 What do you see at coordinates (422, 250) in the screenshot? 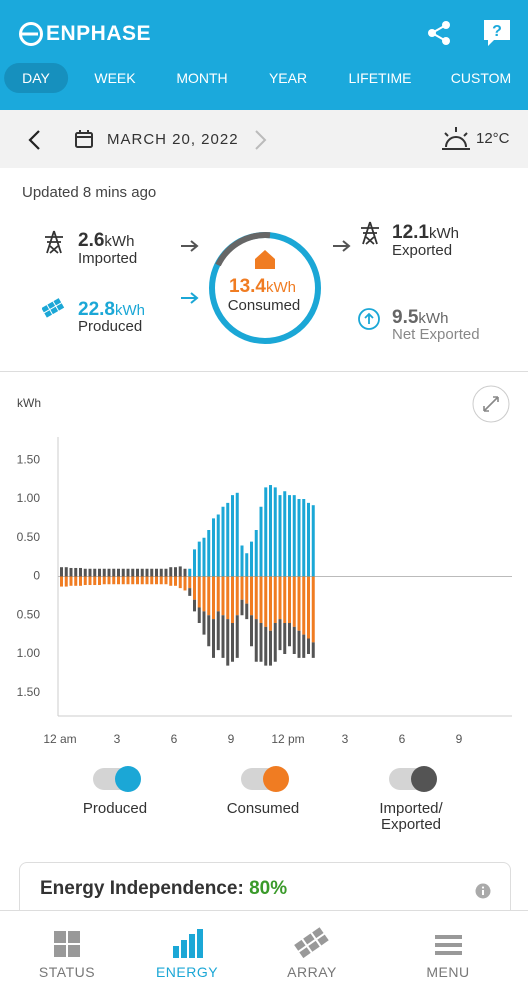
I see `exported-label: Exported` at bounding box center [422, 250].